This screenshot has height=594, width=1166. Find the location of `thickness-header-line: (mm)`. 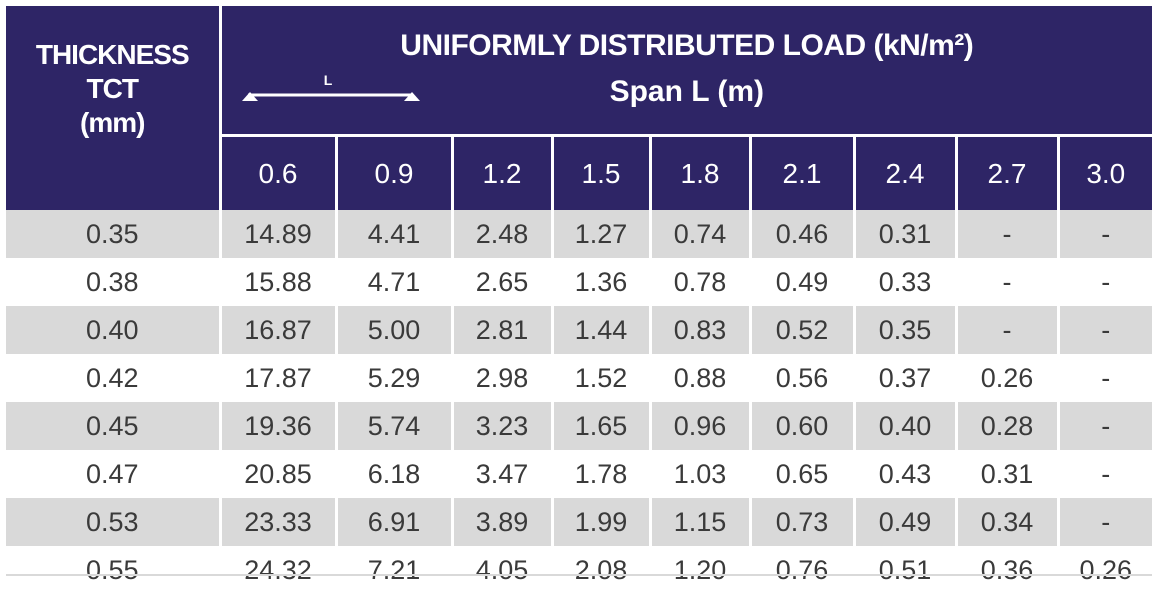

thickness-header-line: (mm) is located at coordinates (112, 122).